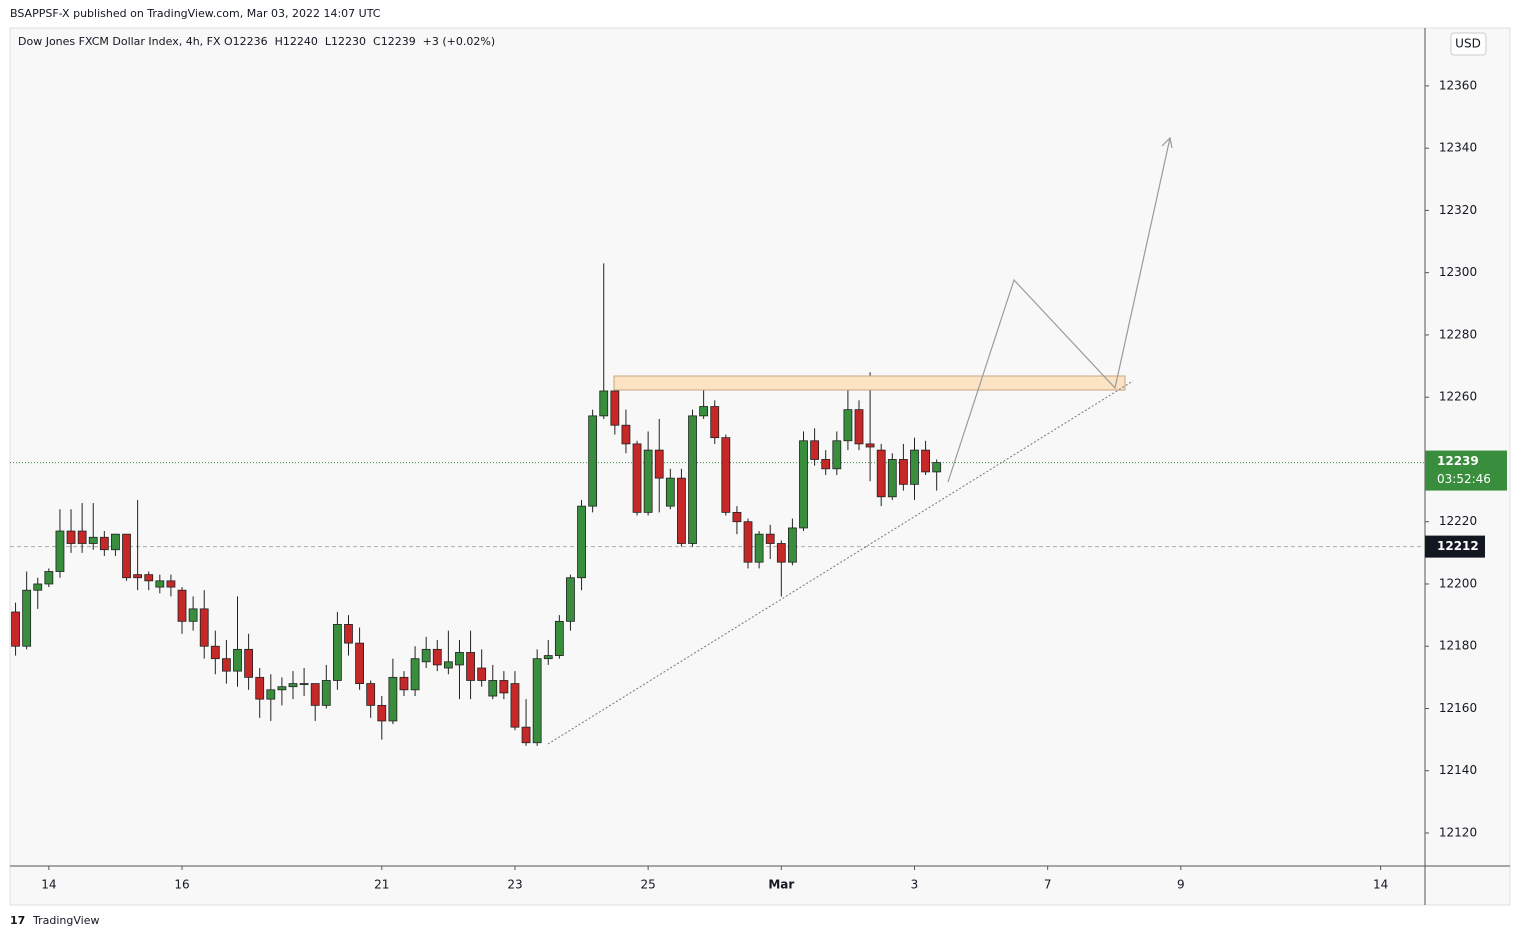 The image size is (1521, 939). What do you see at coordinates (17, 920) in the screenshot?
I see `footer-logo: 17` at bounding box center [17, 920].